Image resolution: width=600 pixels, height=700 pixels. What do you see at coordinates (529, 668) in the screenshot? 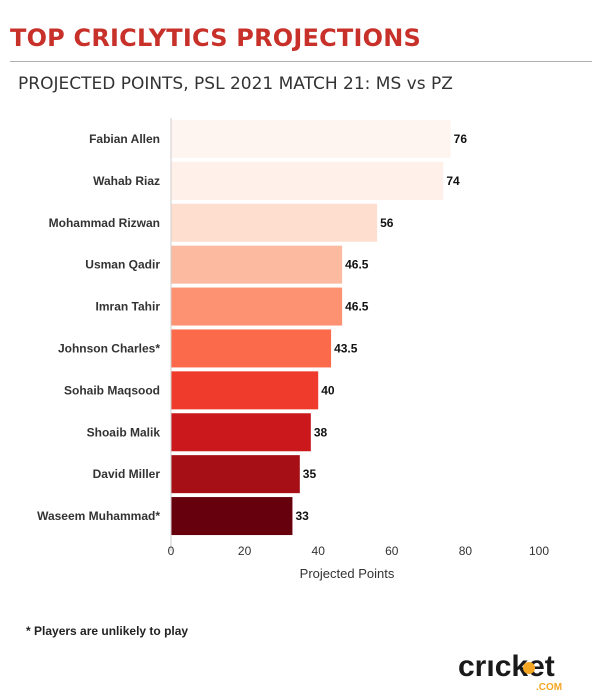
I see `ball-icon` at bounding box center [529, 668].